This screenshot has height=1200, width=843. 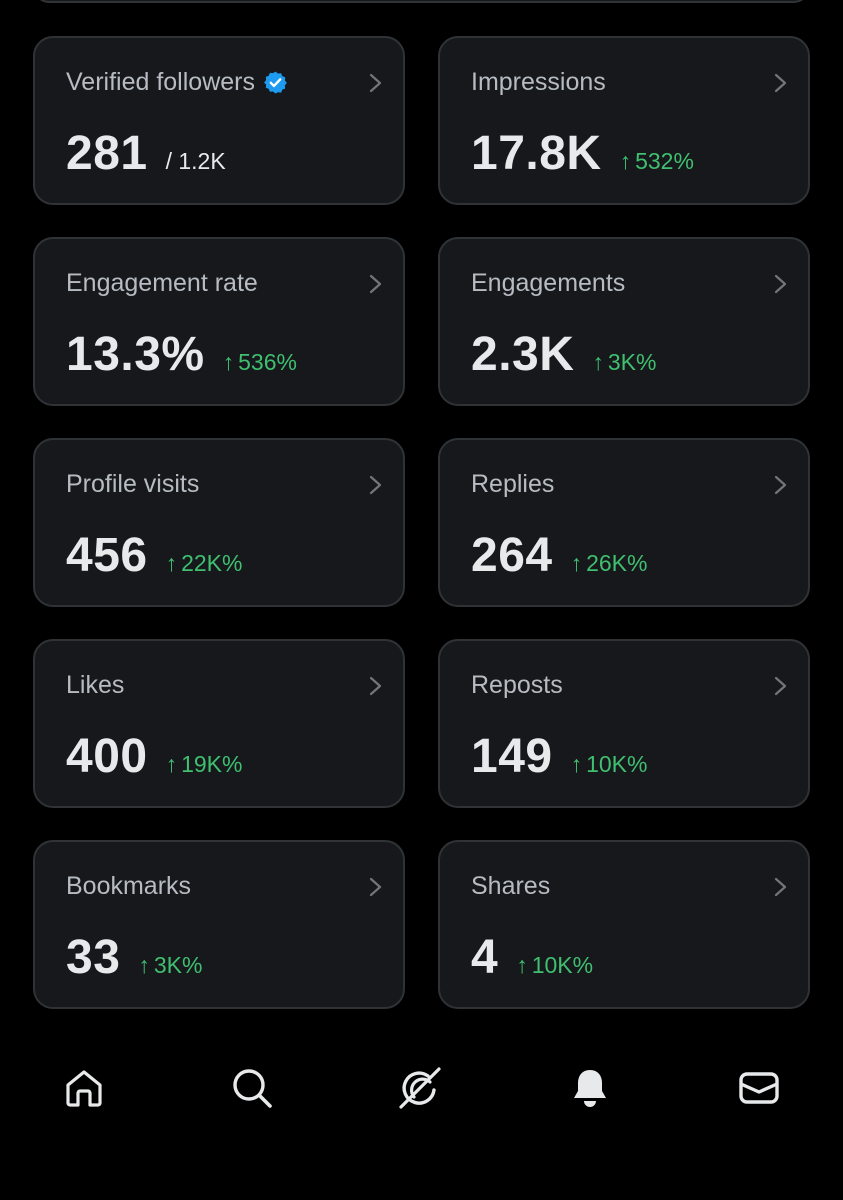 What do you see at coordinates (548, 283) in the screenshot?
I see `metric-label: Engagements` at bounding box center [548, 283].